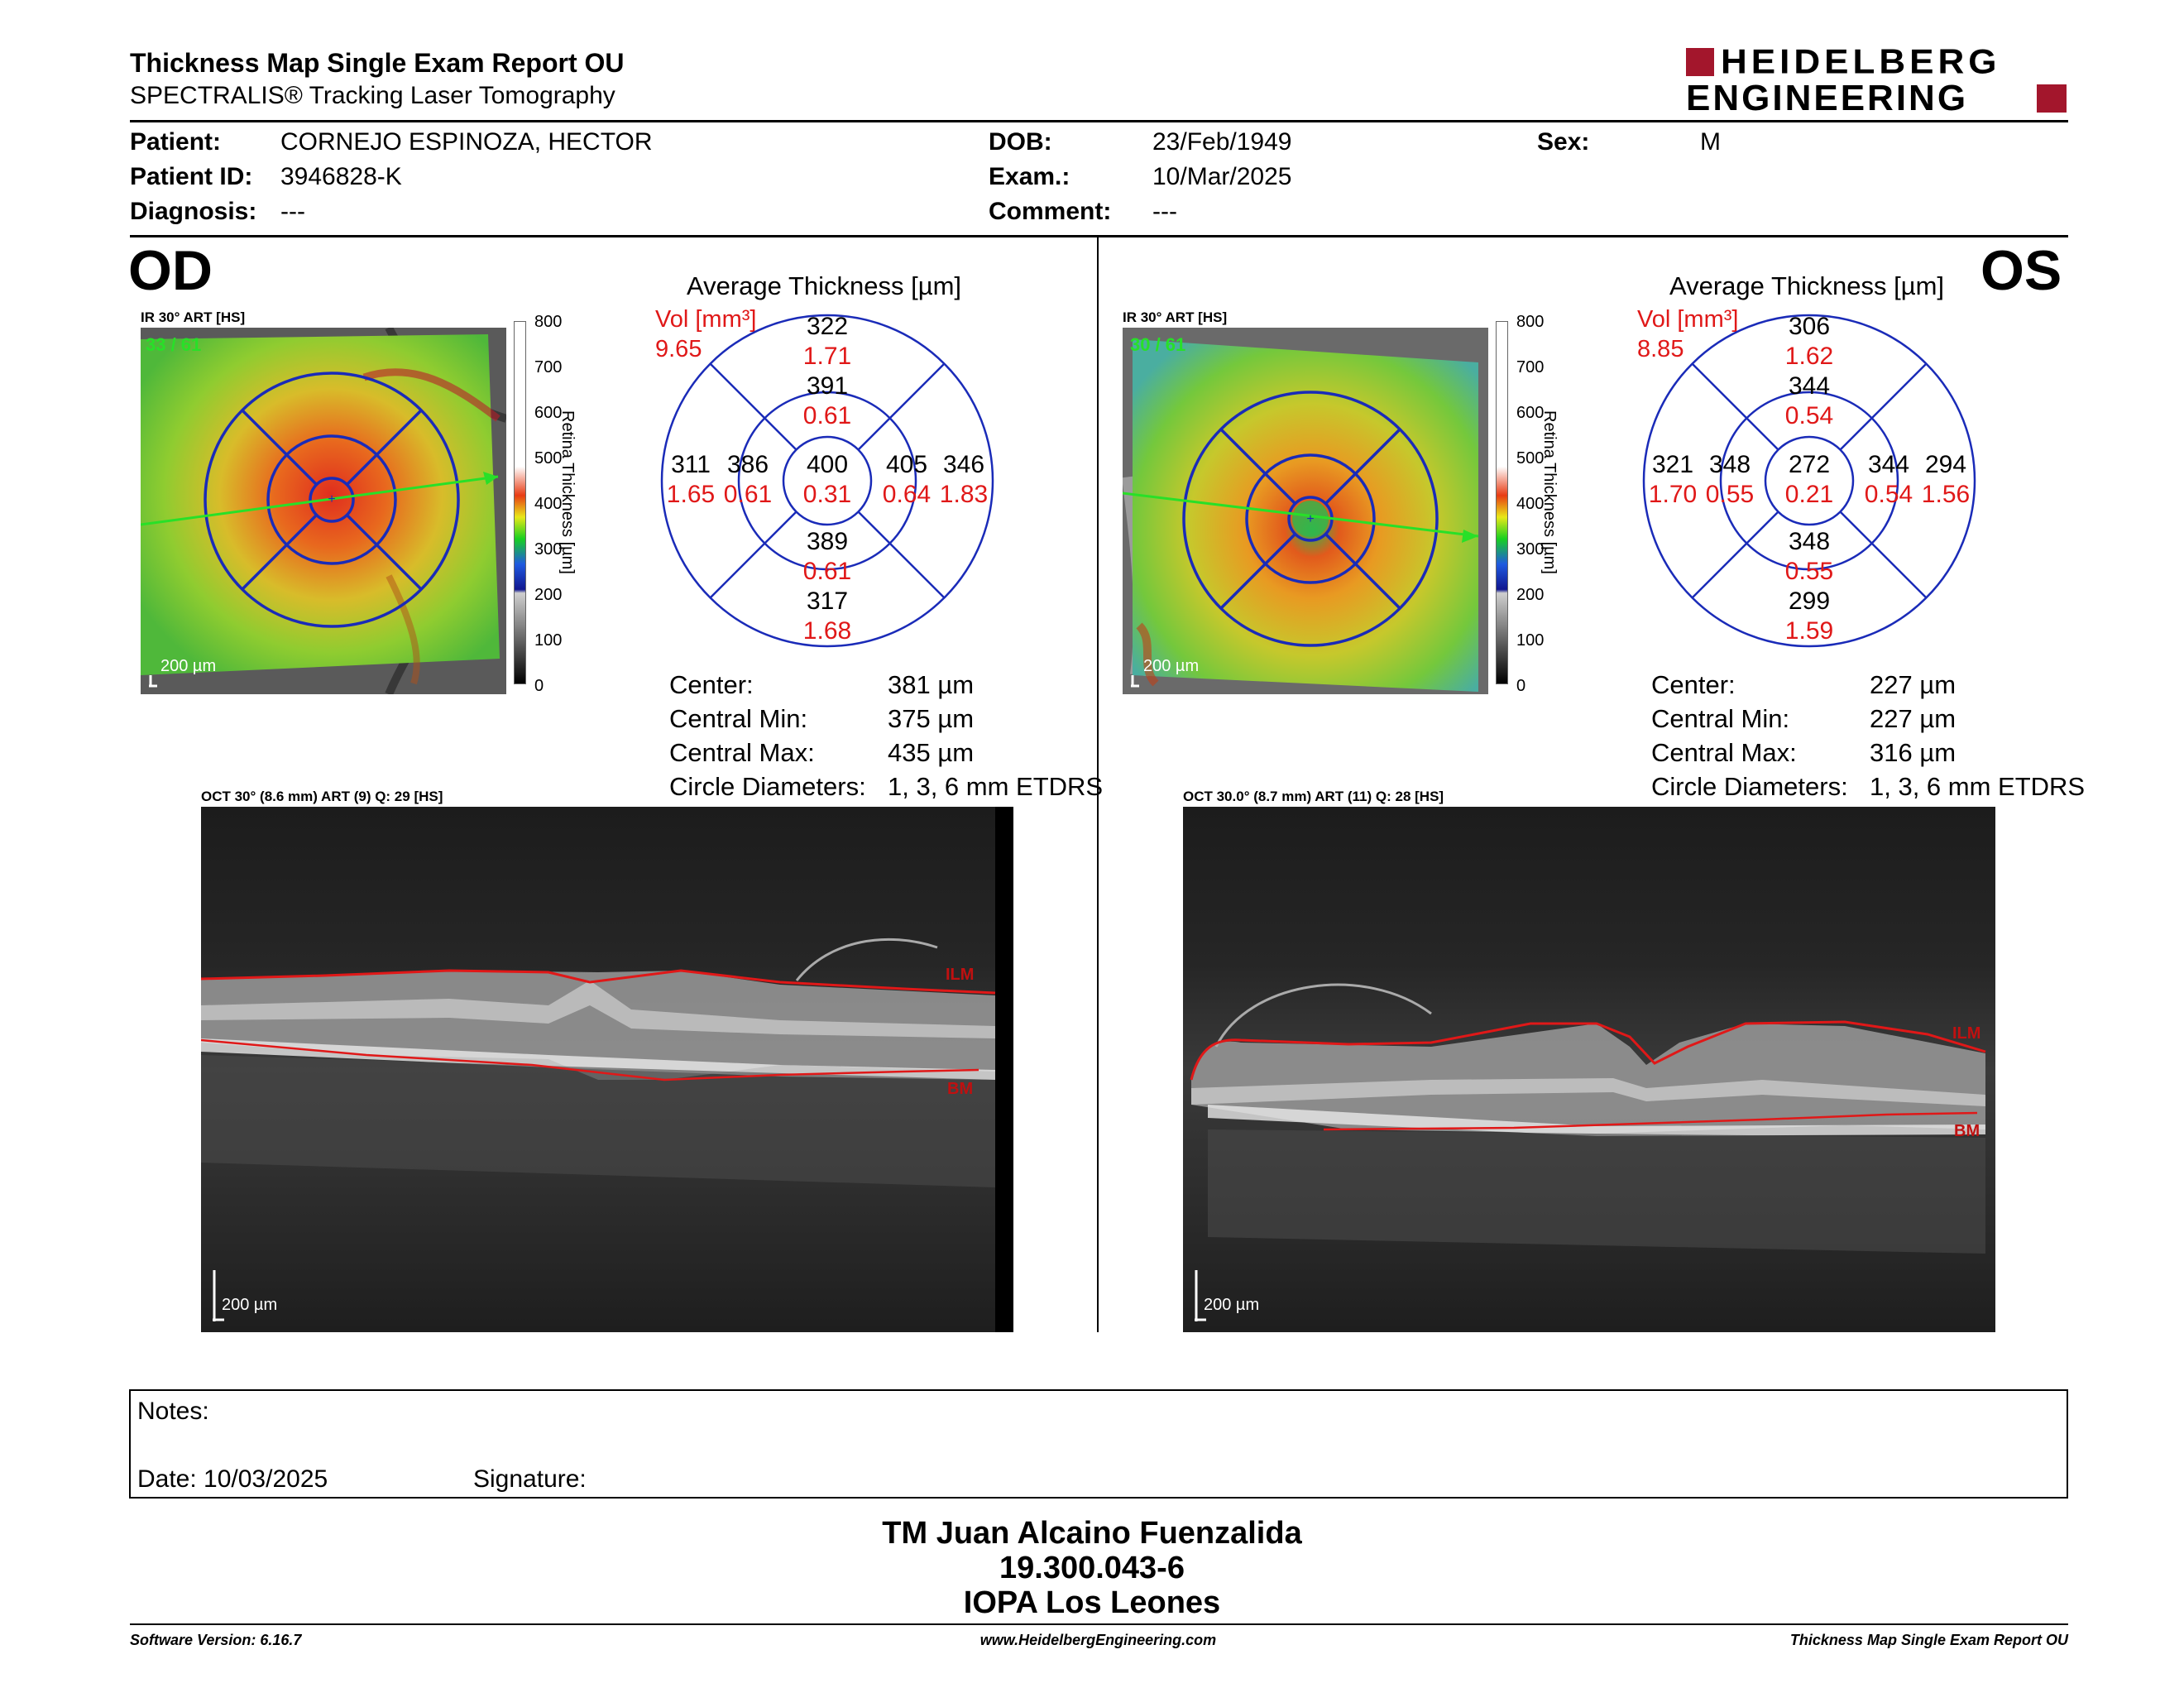  I want to click on od-center-vol: 0.31, so click(827, 494).